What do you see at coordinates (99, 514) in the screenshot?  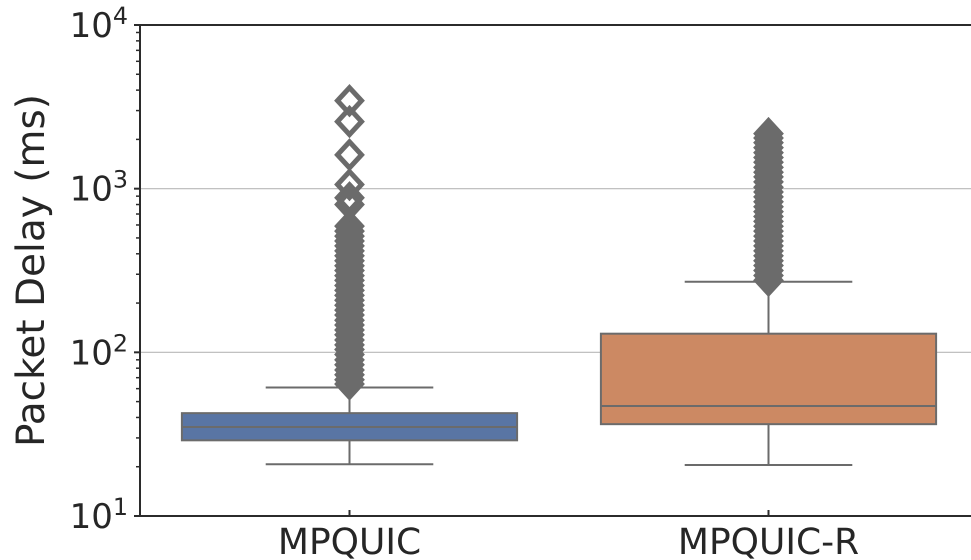 I see `y-tick-label: 10$^{1}$` at bounding box center [99, 514].